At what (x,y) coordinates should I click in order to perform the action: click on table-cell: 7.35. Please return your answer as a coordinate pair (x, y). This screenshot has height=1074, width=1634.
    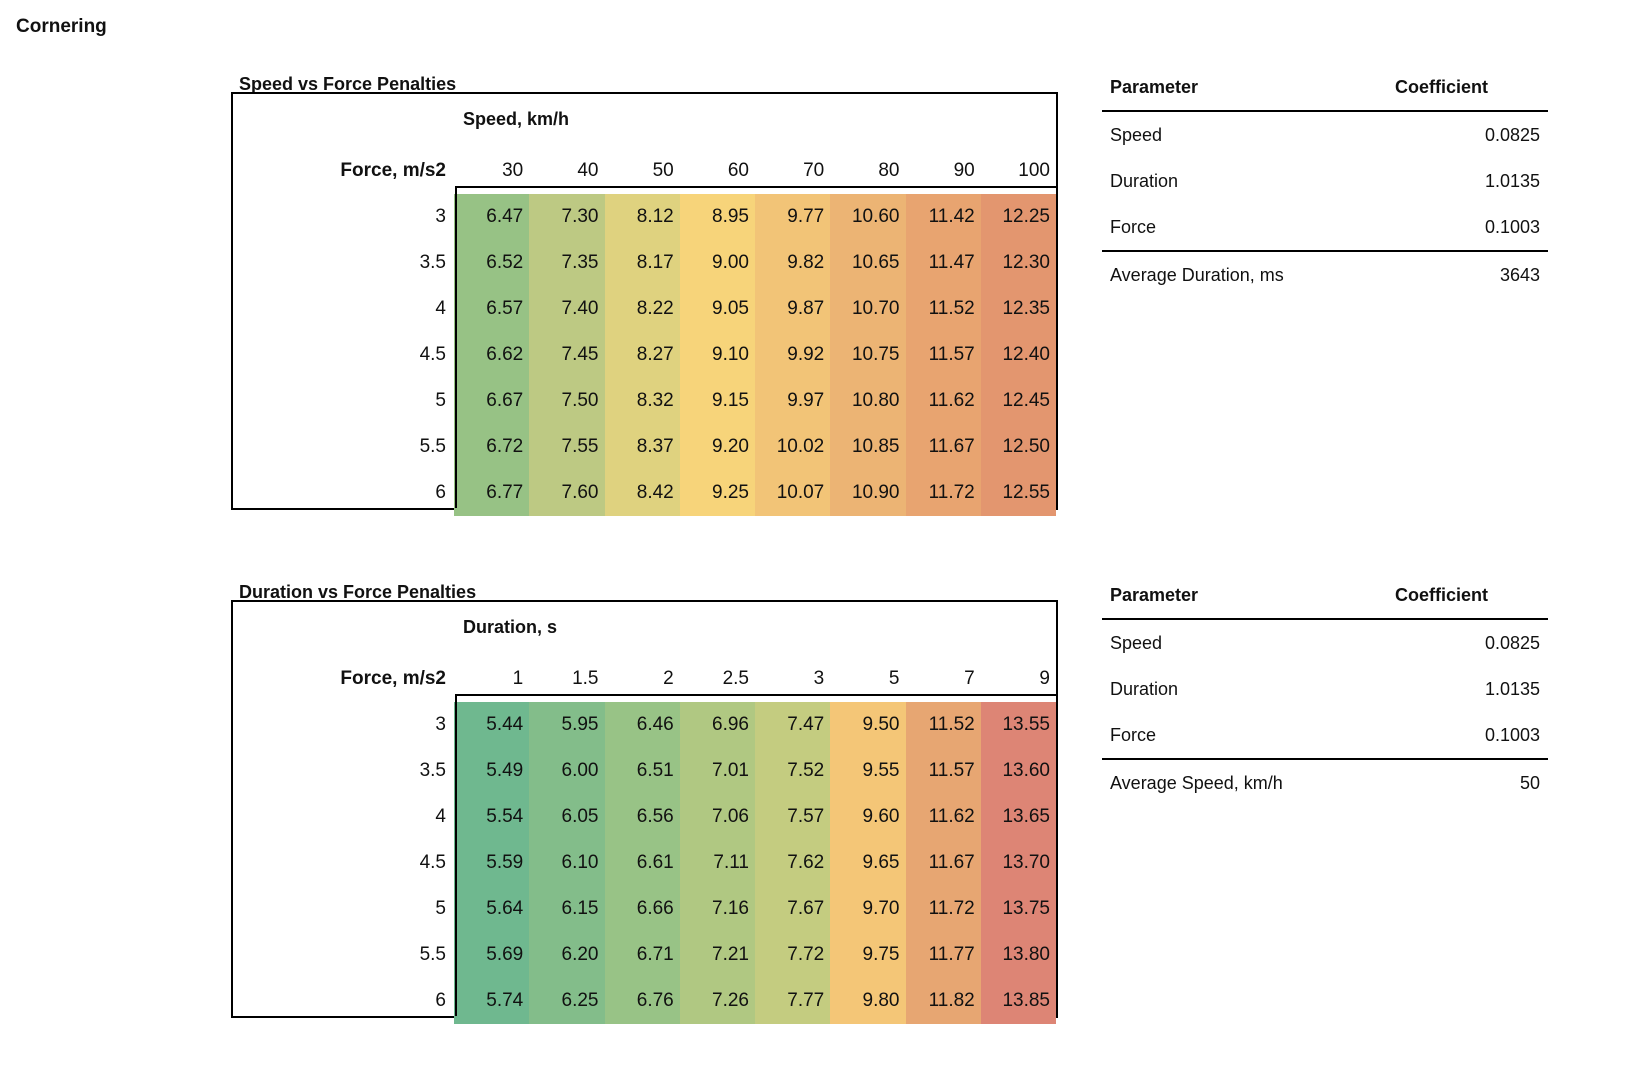
    Looking at the image, I should click on (567, 263).